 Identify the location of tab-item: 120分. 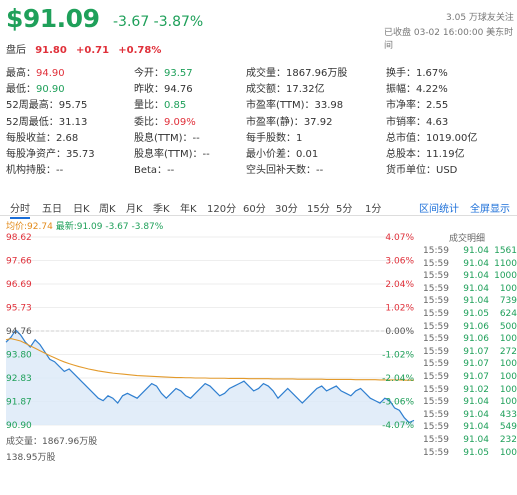
(222, 209).